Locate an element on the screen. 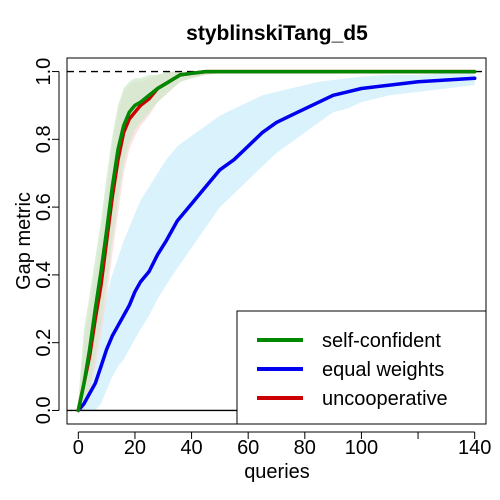 Image resolution: width=500 pixels, height=500 pixels. legend-label-equal-weights: equal weights is located at coordinates (383, 370).